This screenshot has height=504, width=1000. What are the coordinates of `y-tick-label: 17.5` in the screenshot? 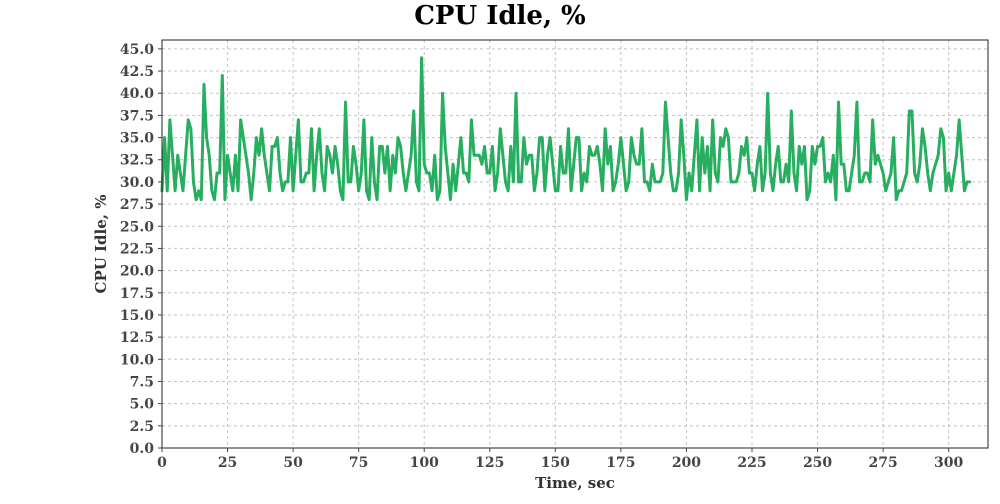 It's located at (137, 294).